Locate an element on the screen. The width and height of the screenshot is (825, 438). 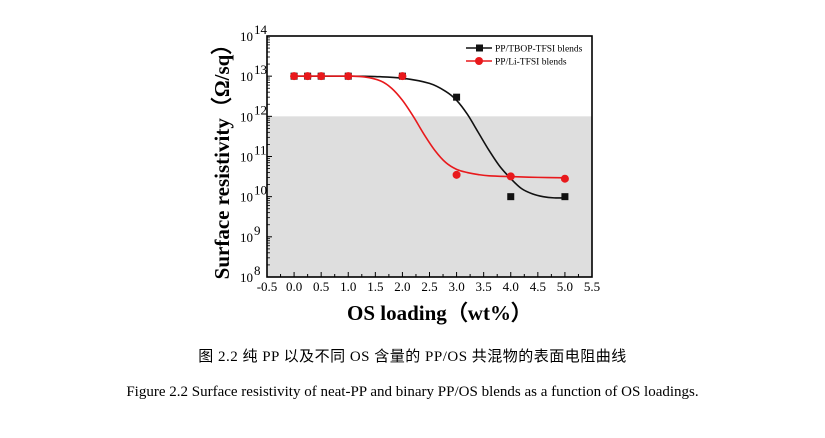
legend-label-tbop-tfsi: PP/TBOP-TFSI blends is located at coordinates (539, 50).